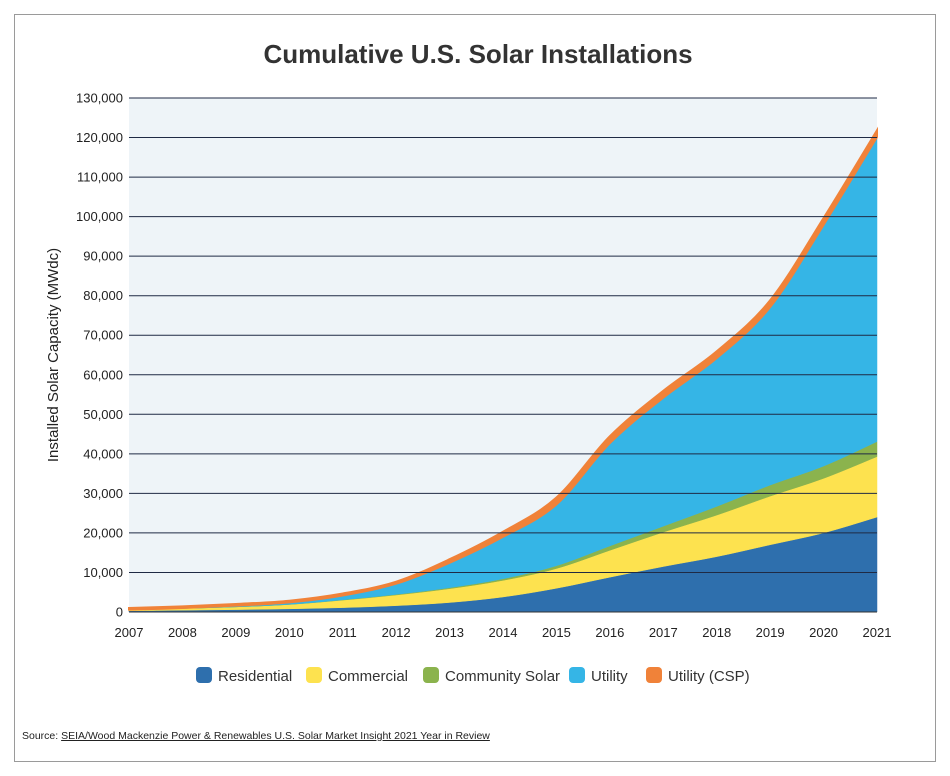 The width and height of the screenshot is (950, 776). Describe the element at coordinates (99, 216) in the screenshot. I see `y-tick-label: 100,000` at that location.